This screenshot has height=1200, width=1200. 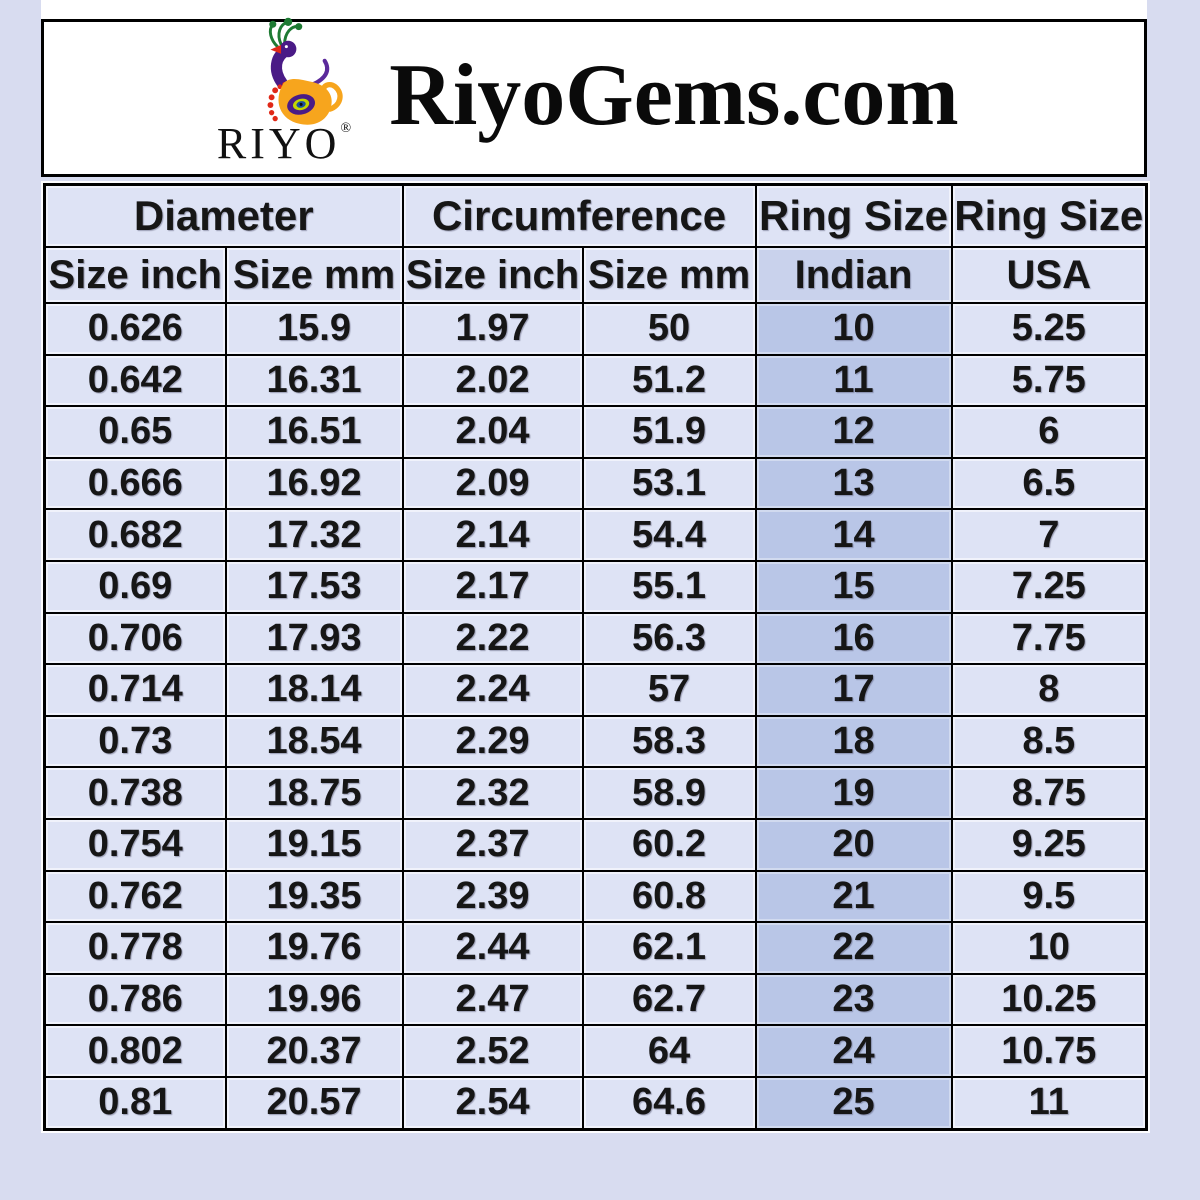 I want to click on cell-diameter-mm: 17.32, so click(x=314, y=535).